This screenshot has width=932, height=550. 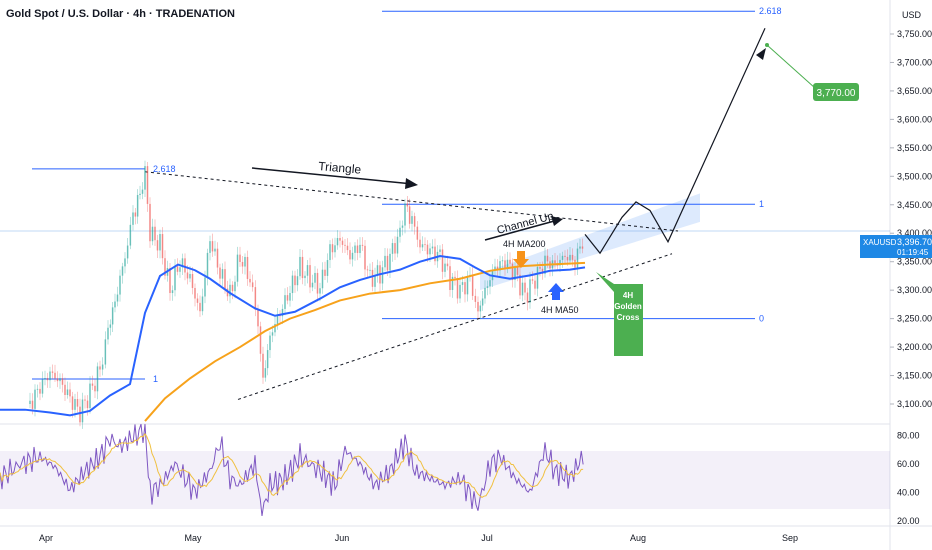 I want to click on price-tick-label: 3,100.00, so click(x=914, y=404).